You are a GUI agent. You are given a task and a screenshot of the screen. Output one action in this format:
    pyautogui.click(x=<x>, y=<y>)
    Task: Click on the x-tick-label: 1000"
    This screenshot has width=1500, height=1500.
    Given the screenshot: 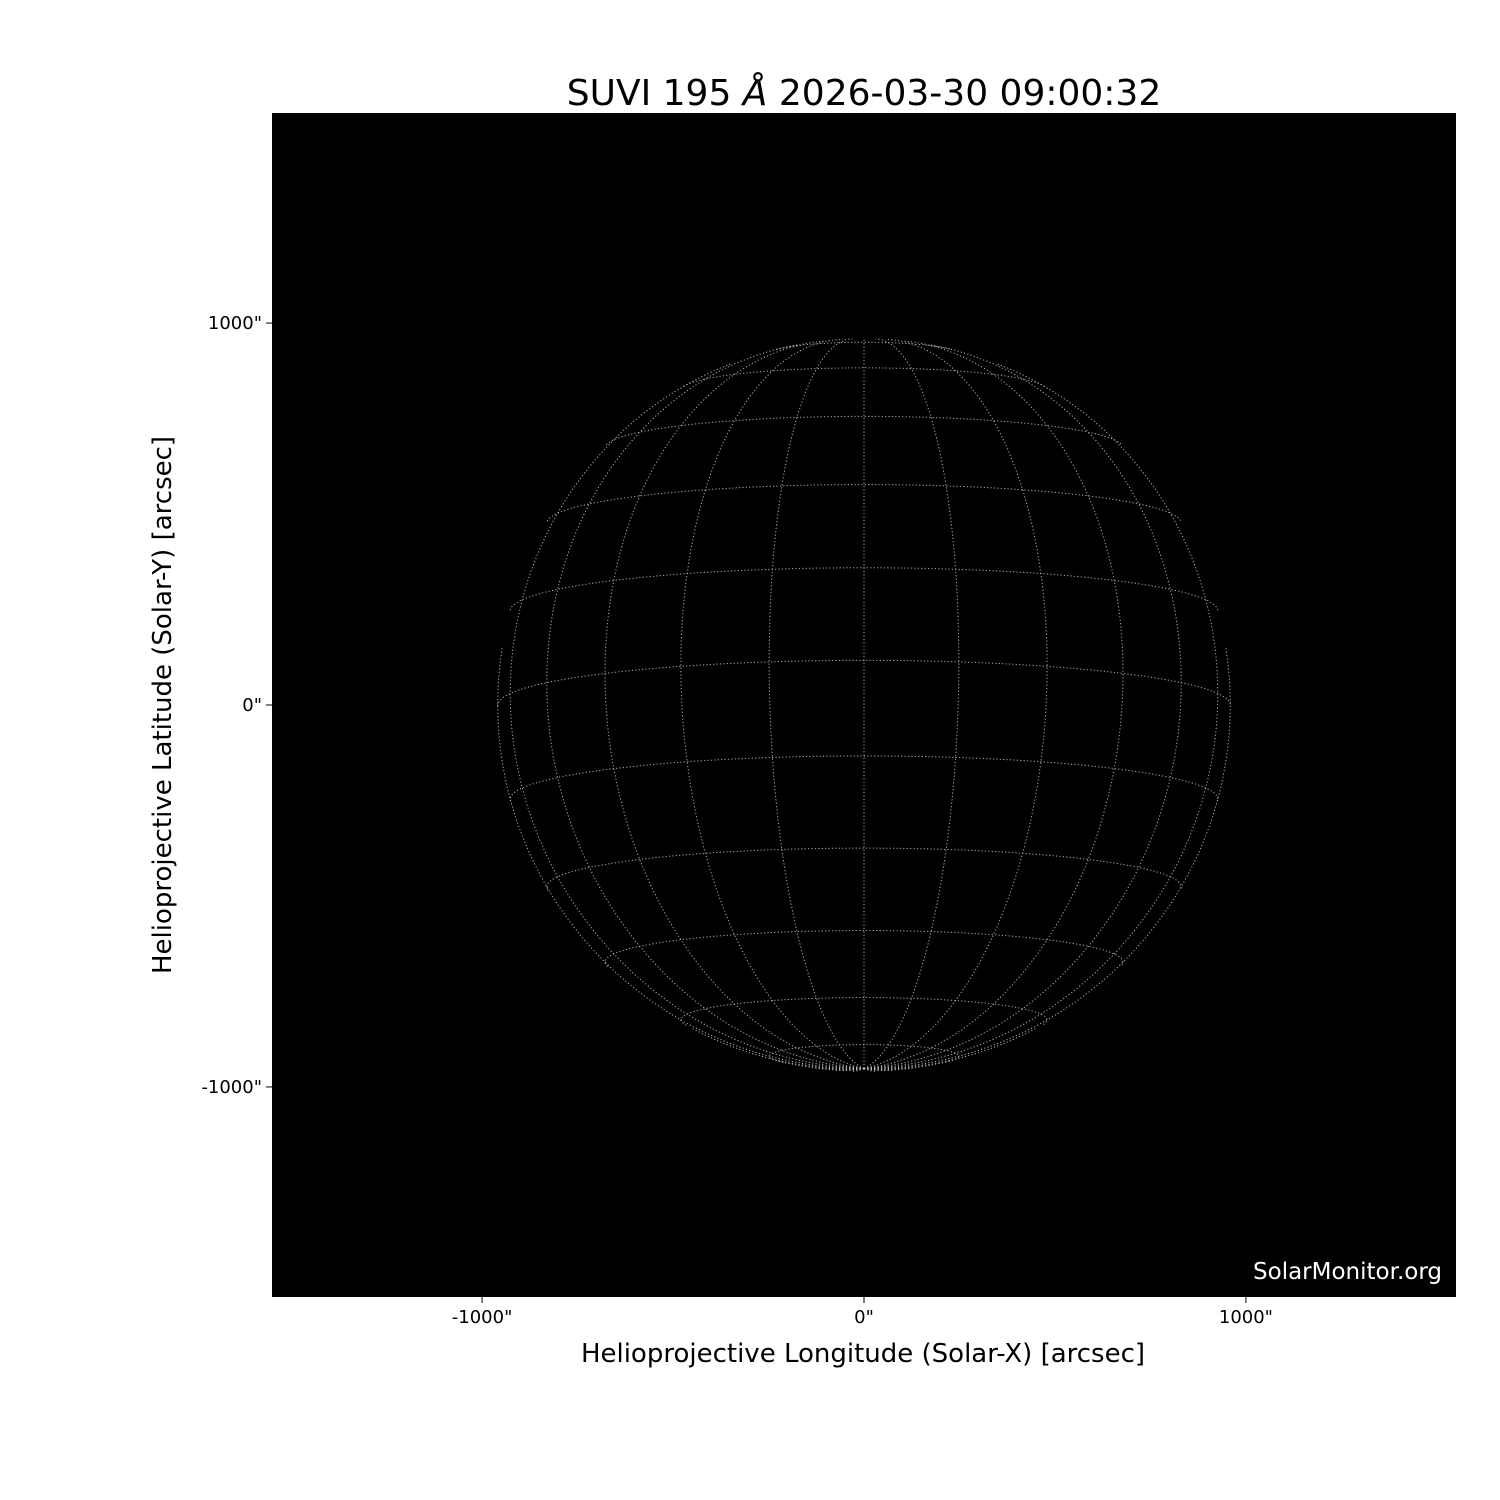 What is the action you would take?
    pyautogui.click(x=1246, y=1317)
    